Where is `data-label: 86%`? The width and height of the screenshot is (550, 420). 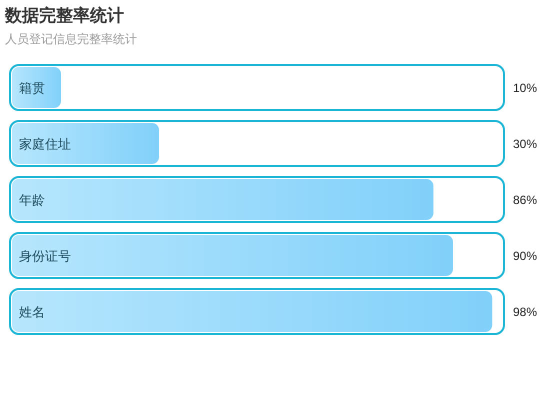 data-label: 86% is located at coordinates (525, 200).